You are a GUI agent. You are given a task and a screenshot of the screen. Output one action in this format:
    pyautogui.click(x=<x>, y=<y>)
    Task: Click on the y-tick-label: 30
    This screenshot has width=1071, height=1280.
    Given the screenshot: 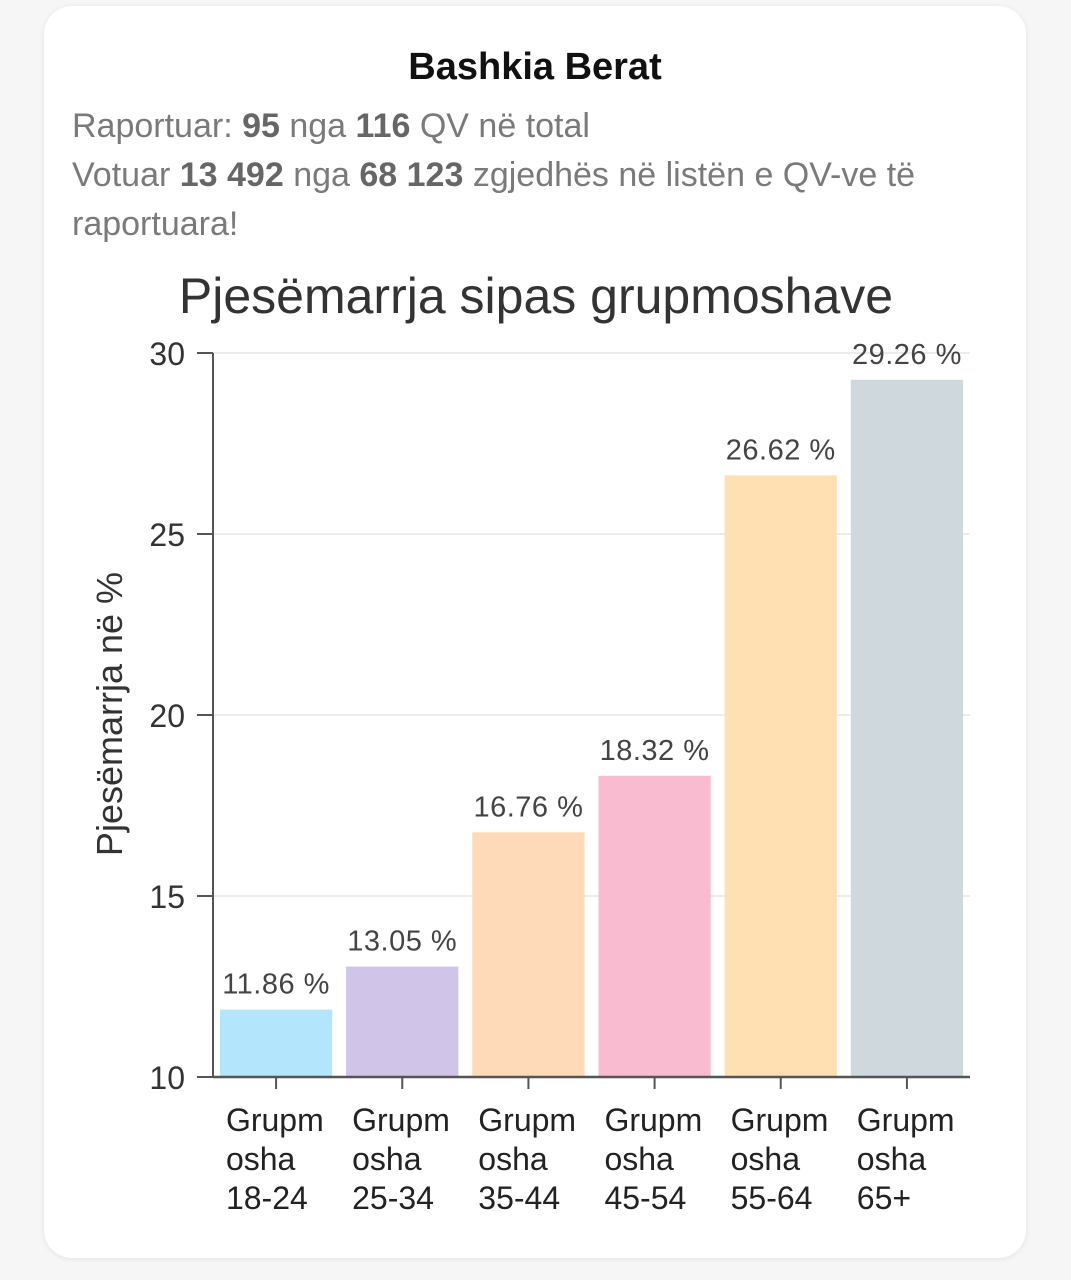 What is the action you would take?
    pyautogui.click(x=167, y=354)
    